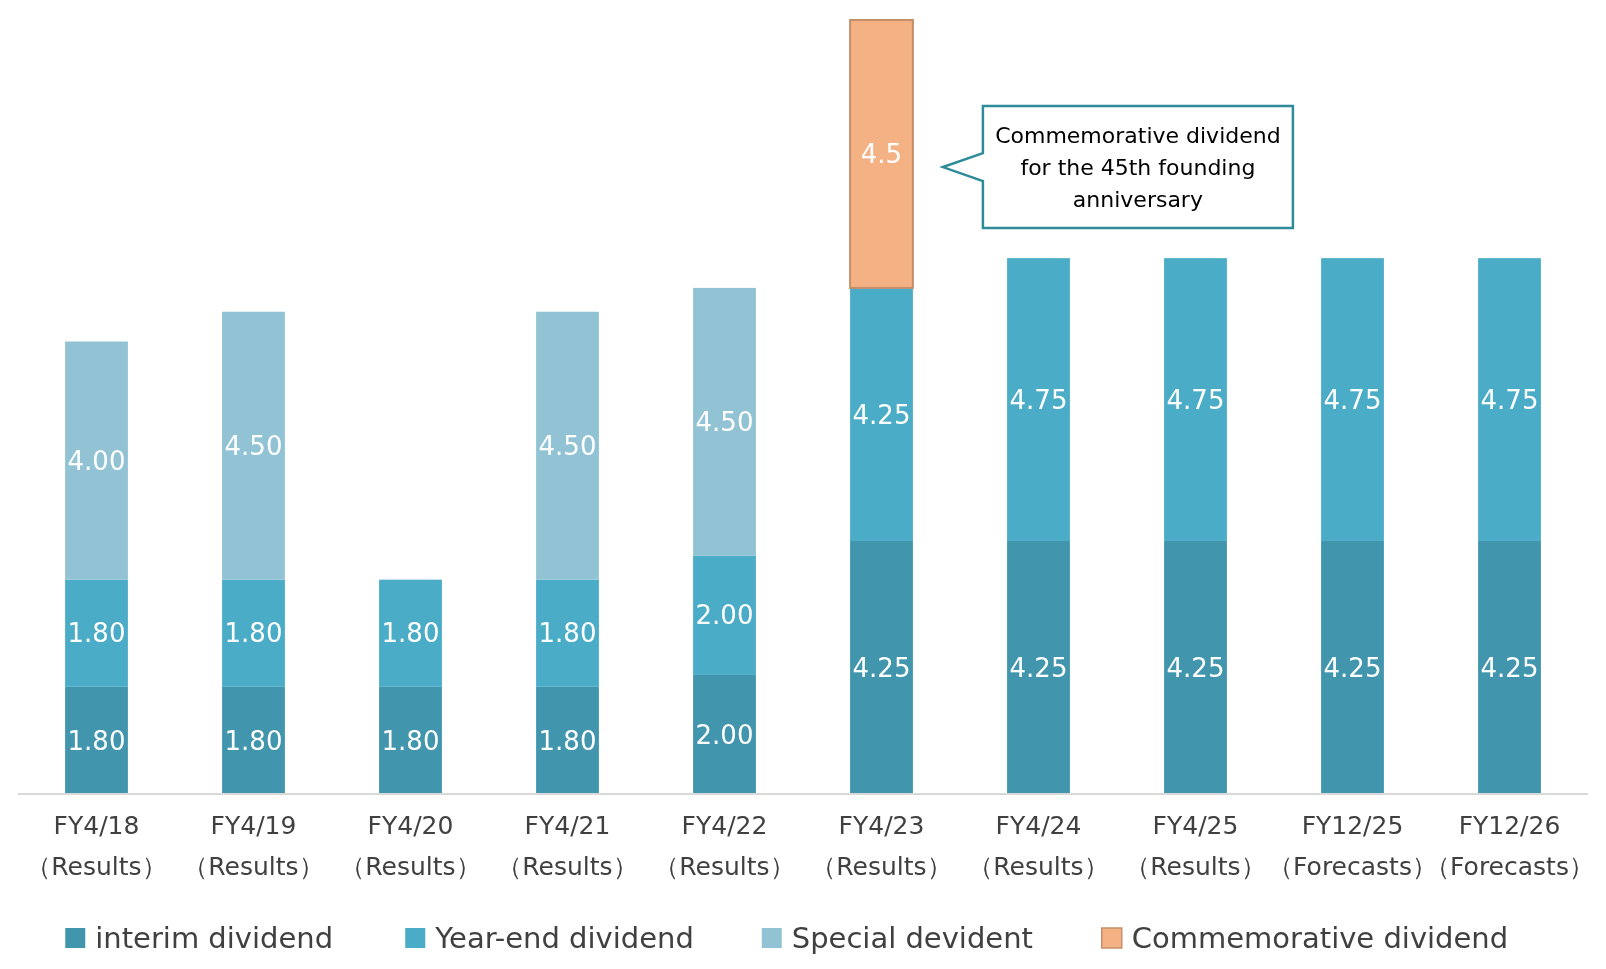 The width and height of the screenshot is (1606, 969). Describe the element at coordinates (724, 846) in the screenshot. I see `x-tick-label: FY4/22 （Results）` at that location.